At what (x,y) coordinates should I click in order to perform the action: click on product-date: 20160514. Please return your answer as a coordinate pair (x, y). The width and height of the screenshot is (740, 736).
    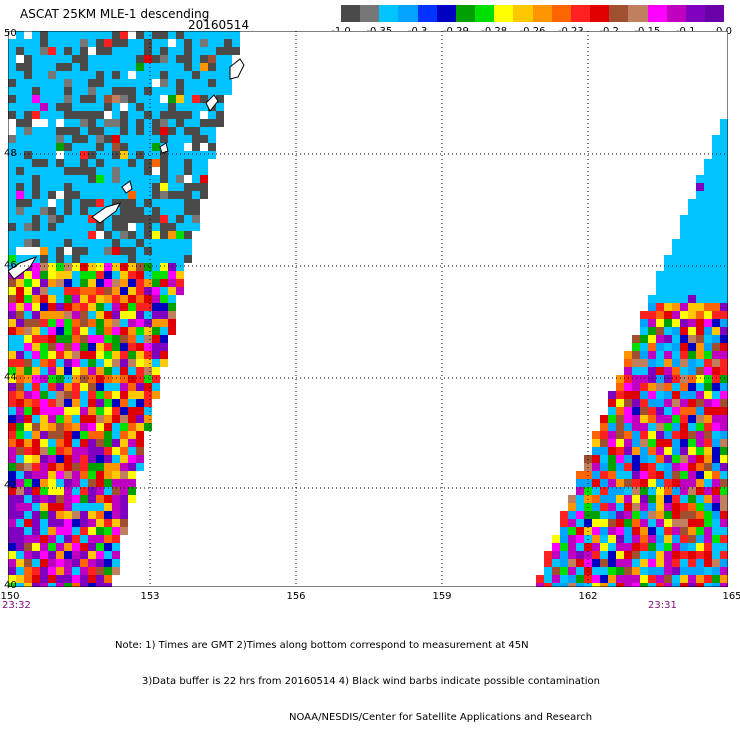
    Looking at the image, I should click on (219, 25).